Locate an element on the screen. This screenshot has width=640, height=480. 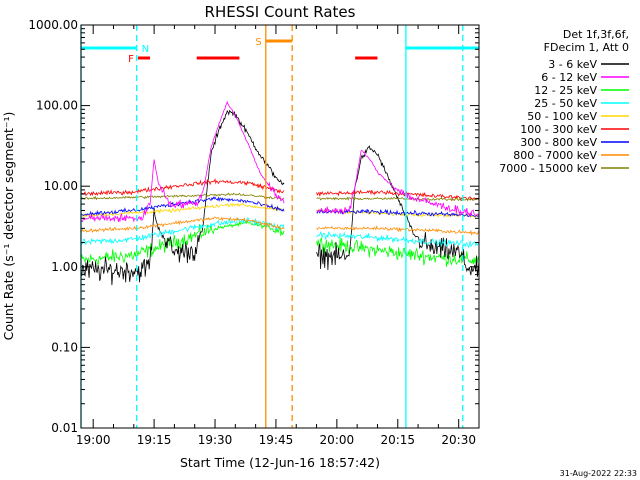
series-25-50keV-line is located at coordinates (280, 233).